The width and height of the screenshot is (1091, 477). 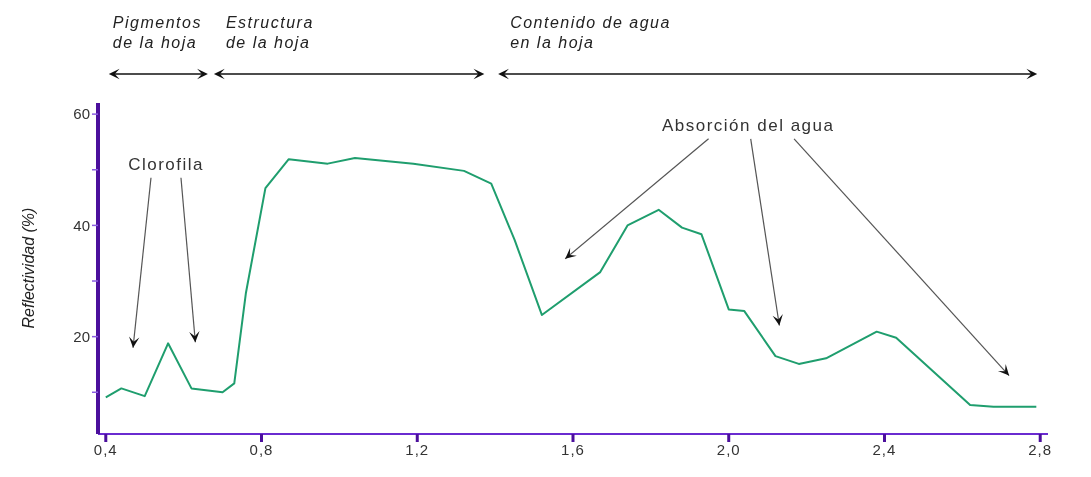 What do you see at coordinates (28, 268) in the screenshot?
I see `y-axis-title: Reflectividad (%)` at bounding box center [28, 268].